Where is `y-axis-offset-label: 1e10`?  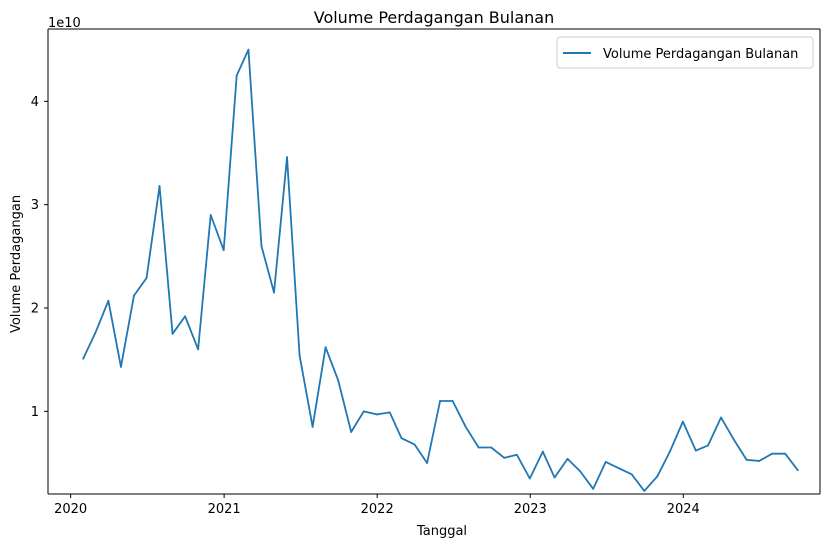 y-axis-offset-label: 1e10 is located at coordinates (64, 23).